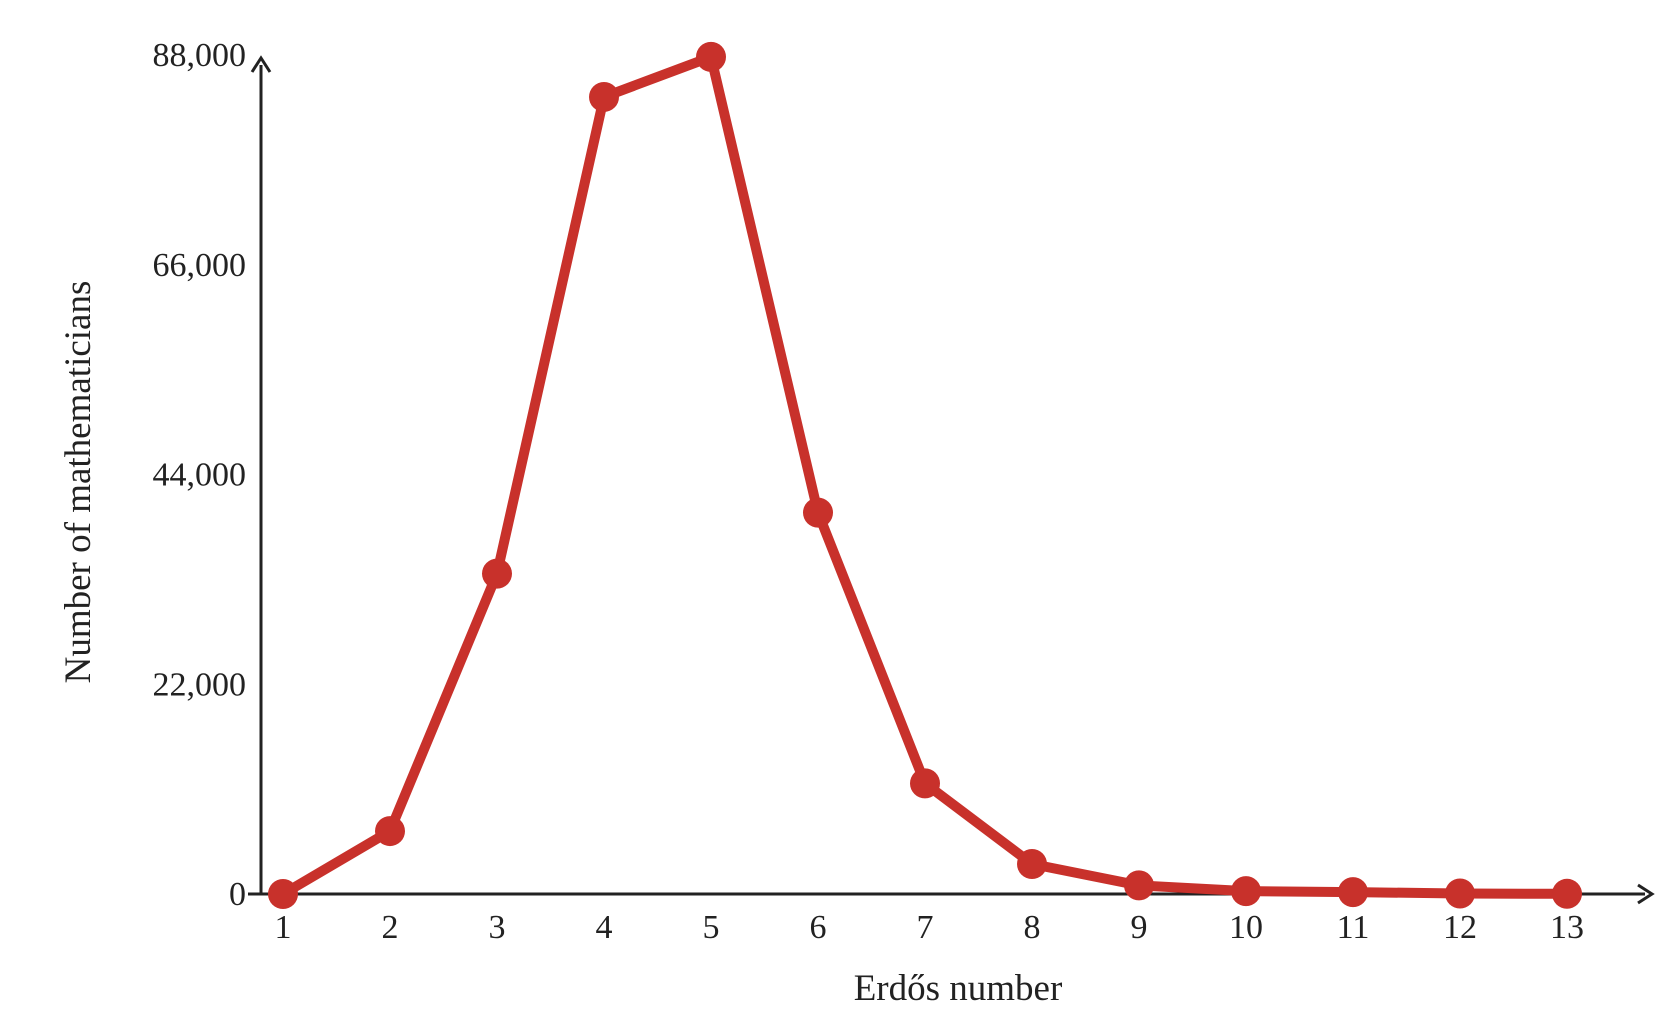 This screenshot has width=1672, height=1025. Describe the element at coordinates (1139, 927) in the screenshot. I see `x-tick-label: 9` at that location.